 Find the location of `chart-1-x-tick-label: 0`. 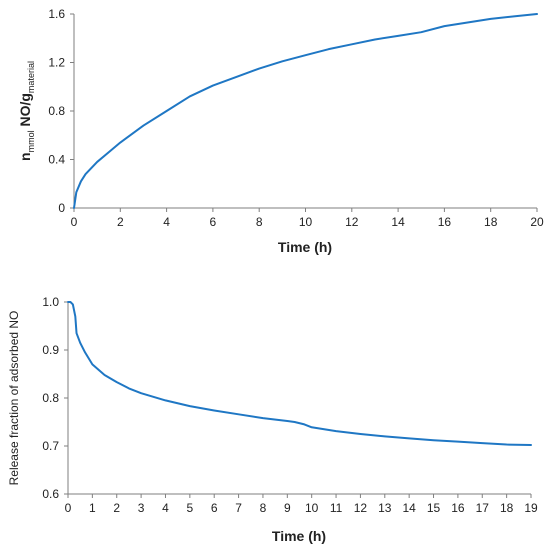

chart-1-x-tick-label: 0 is located at coordinates (74, 222).